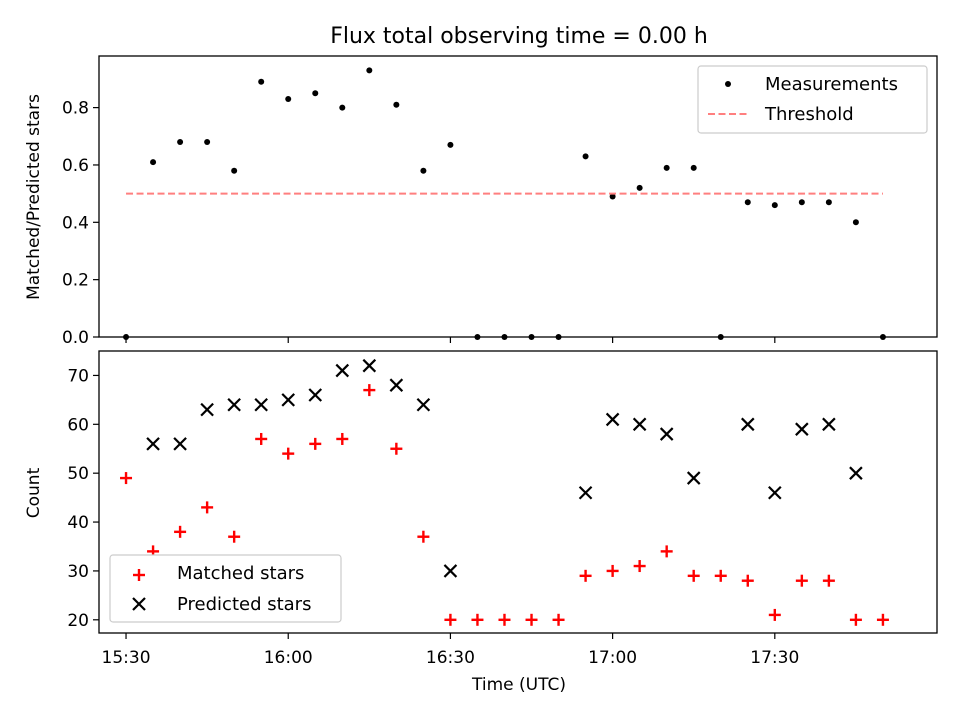  I want to click on top-y-tick-label: 0.2, so click(75, 281).